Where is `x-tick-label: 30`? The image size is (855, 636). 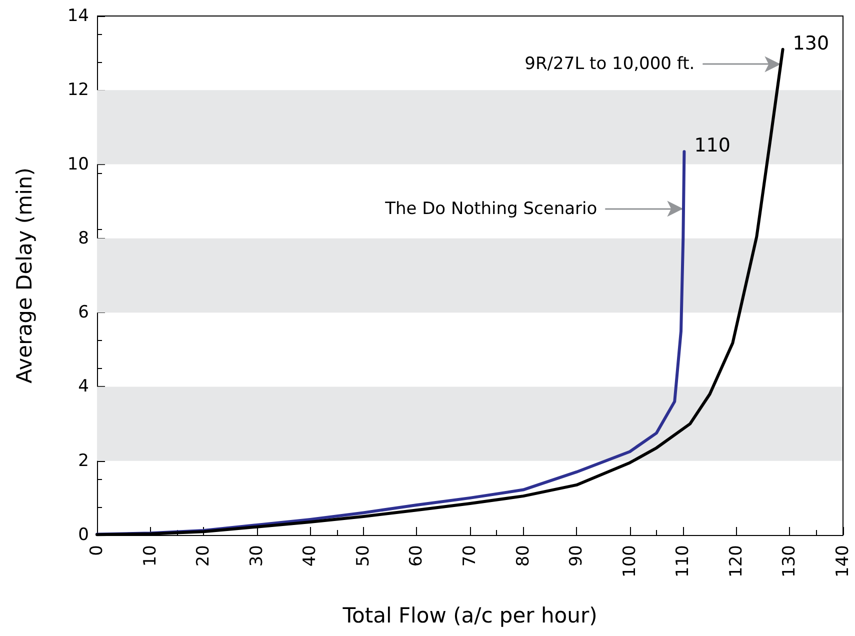
x-tick-label: 30 is located at coordinates (256, 556).